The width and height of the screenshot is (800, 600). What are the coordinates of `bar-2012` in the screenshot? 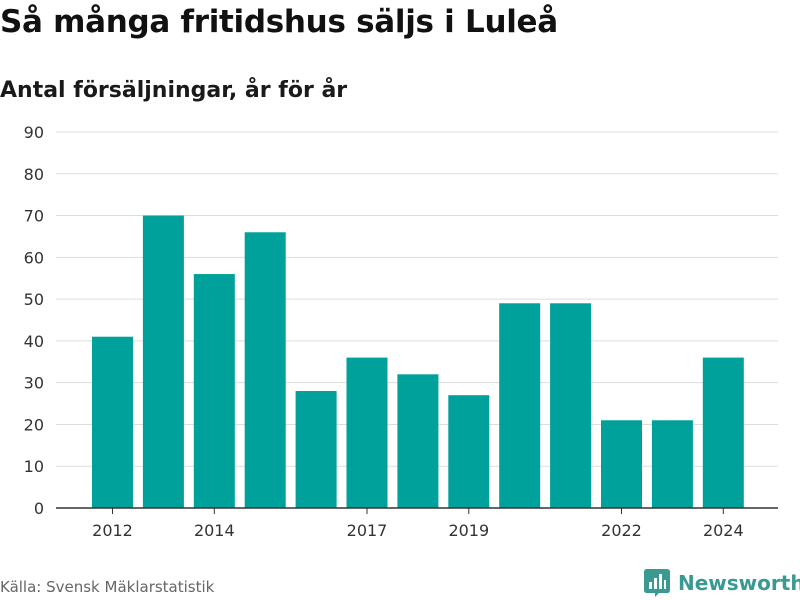 It's located at (112, 422).